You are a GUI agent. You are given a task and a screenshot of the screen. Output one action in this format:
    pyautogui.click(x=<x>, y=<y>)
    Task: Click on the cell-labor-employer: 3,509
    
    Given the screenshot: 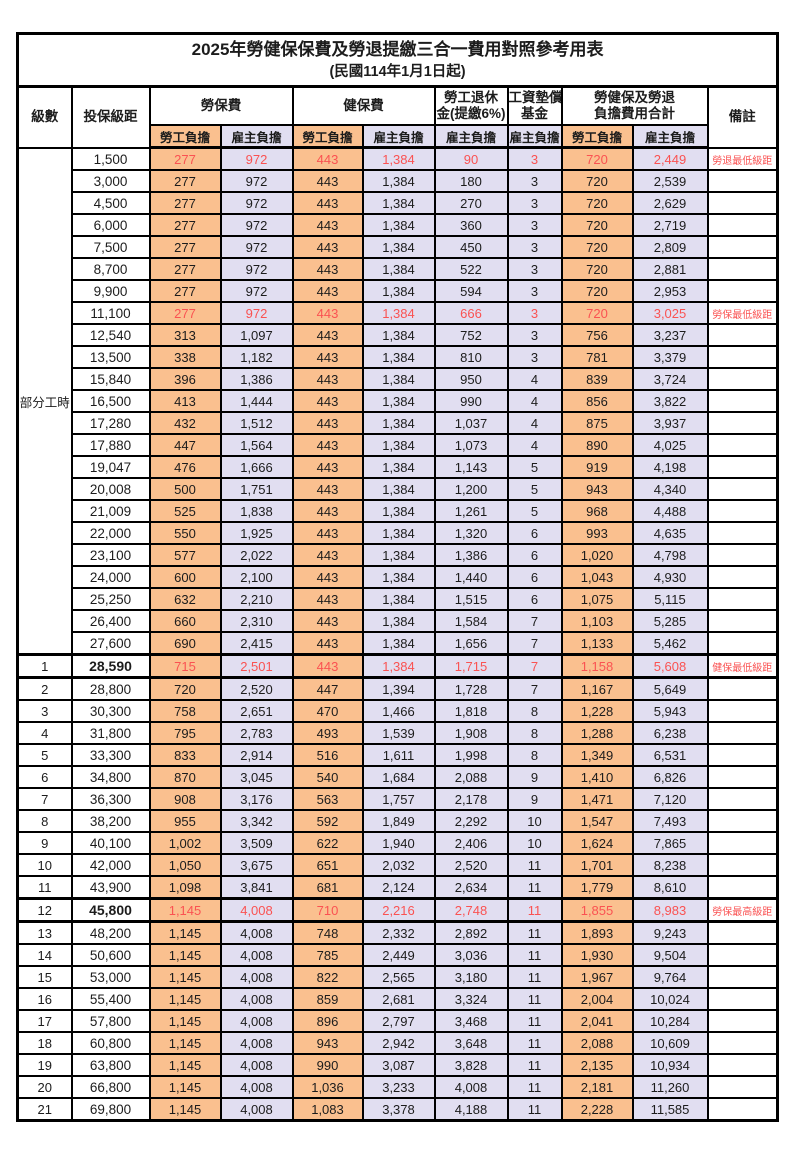 What is the action you would take?
    pyautogui.click(x=256, y=843)
    